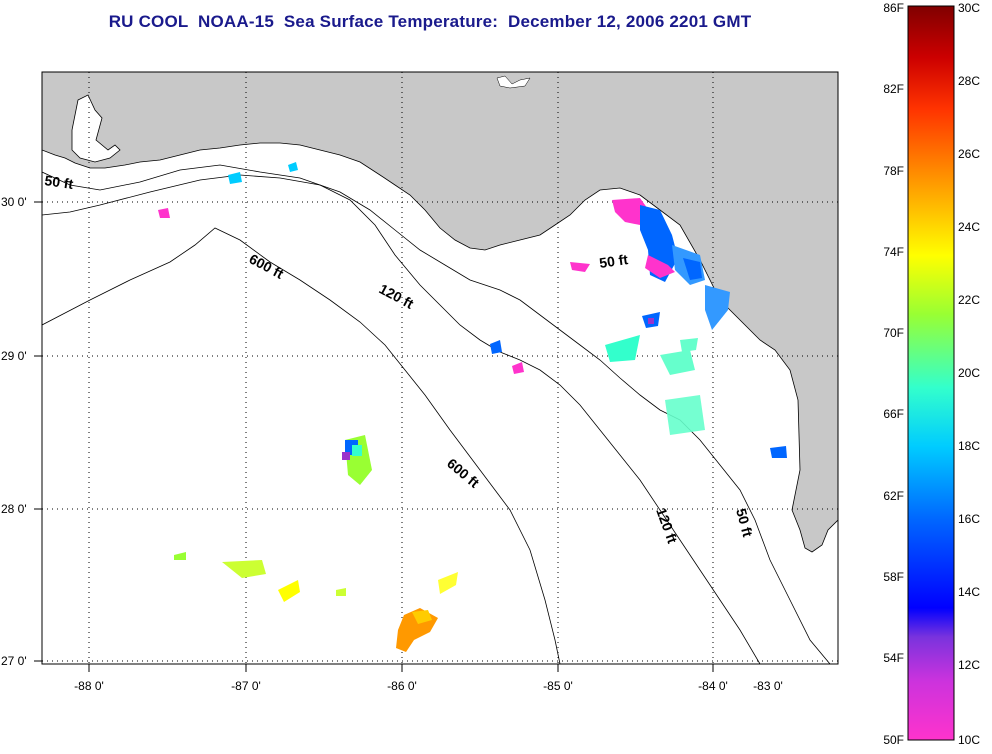  What do you see at coordinates (969, 592) in the screenshot?
I see `colorbar-c-label: 14C` at bounding box center [969, 592].